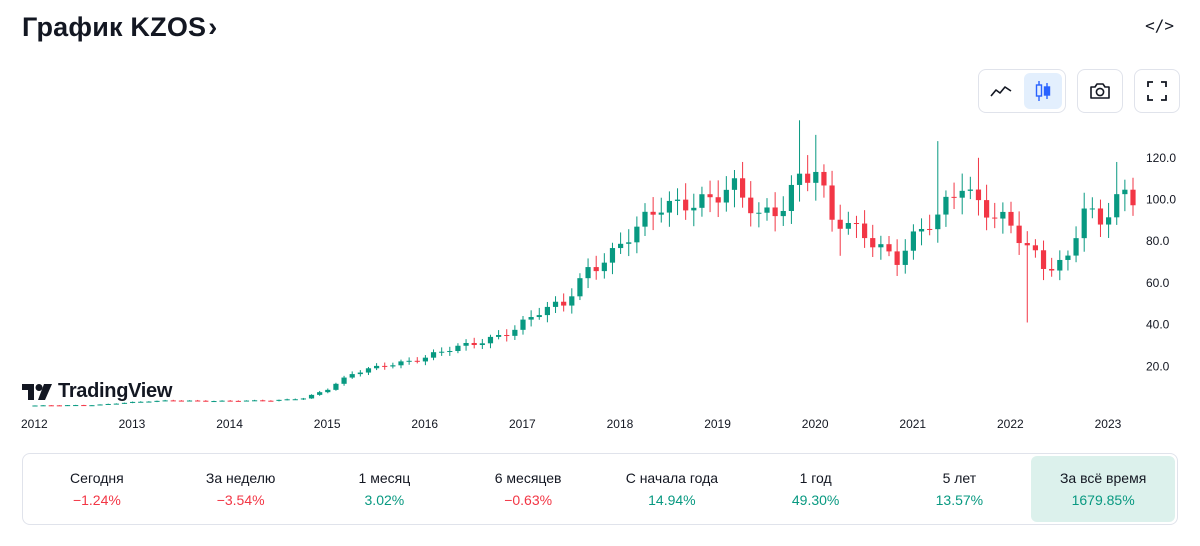 The image size is (1200, 546). Describe the element at coordinates (385, 489) in the screenshot. I see `period-2: 1 месяц 3.02%` at that location.